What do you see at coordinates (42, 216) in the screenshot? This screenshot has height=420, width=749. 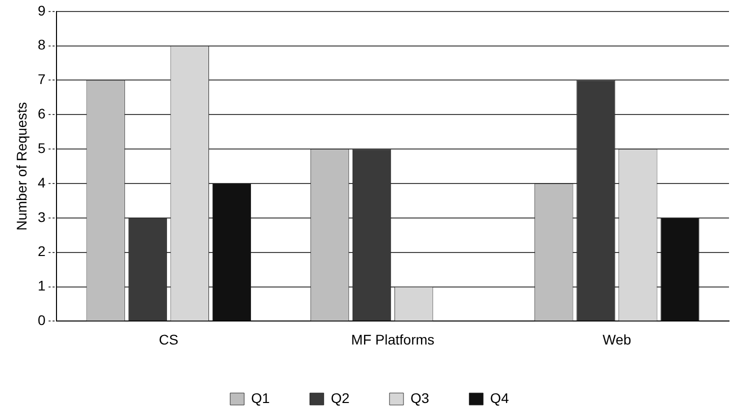 I see `y-tick-label: 3` at bounding box center [42, 216].